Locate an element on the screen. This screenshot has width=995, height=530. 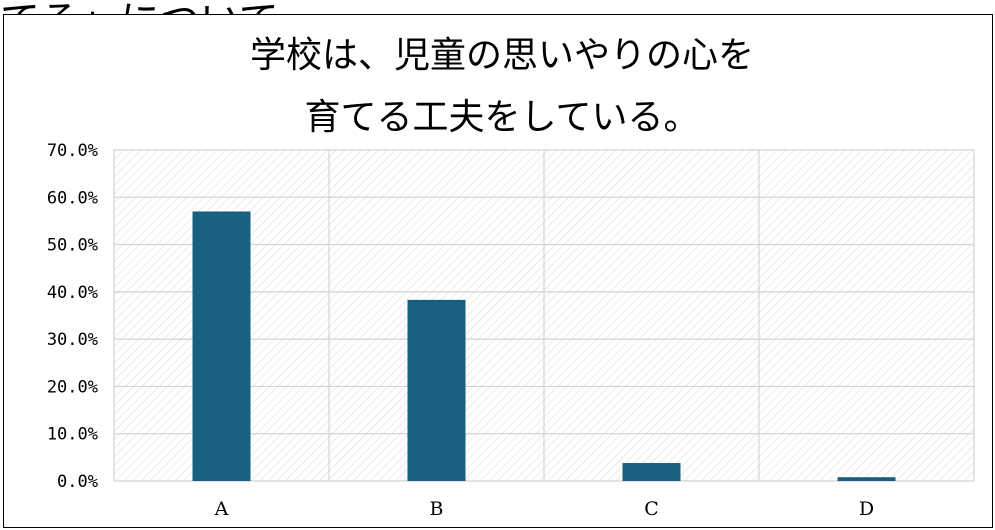
x-category-label: C is located at coordinates (651, 509).